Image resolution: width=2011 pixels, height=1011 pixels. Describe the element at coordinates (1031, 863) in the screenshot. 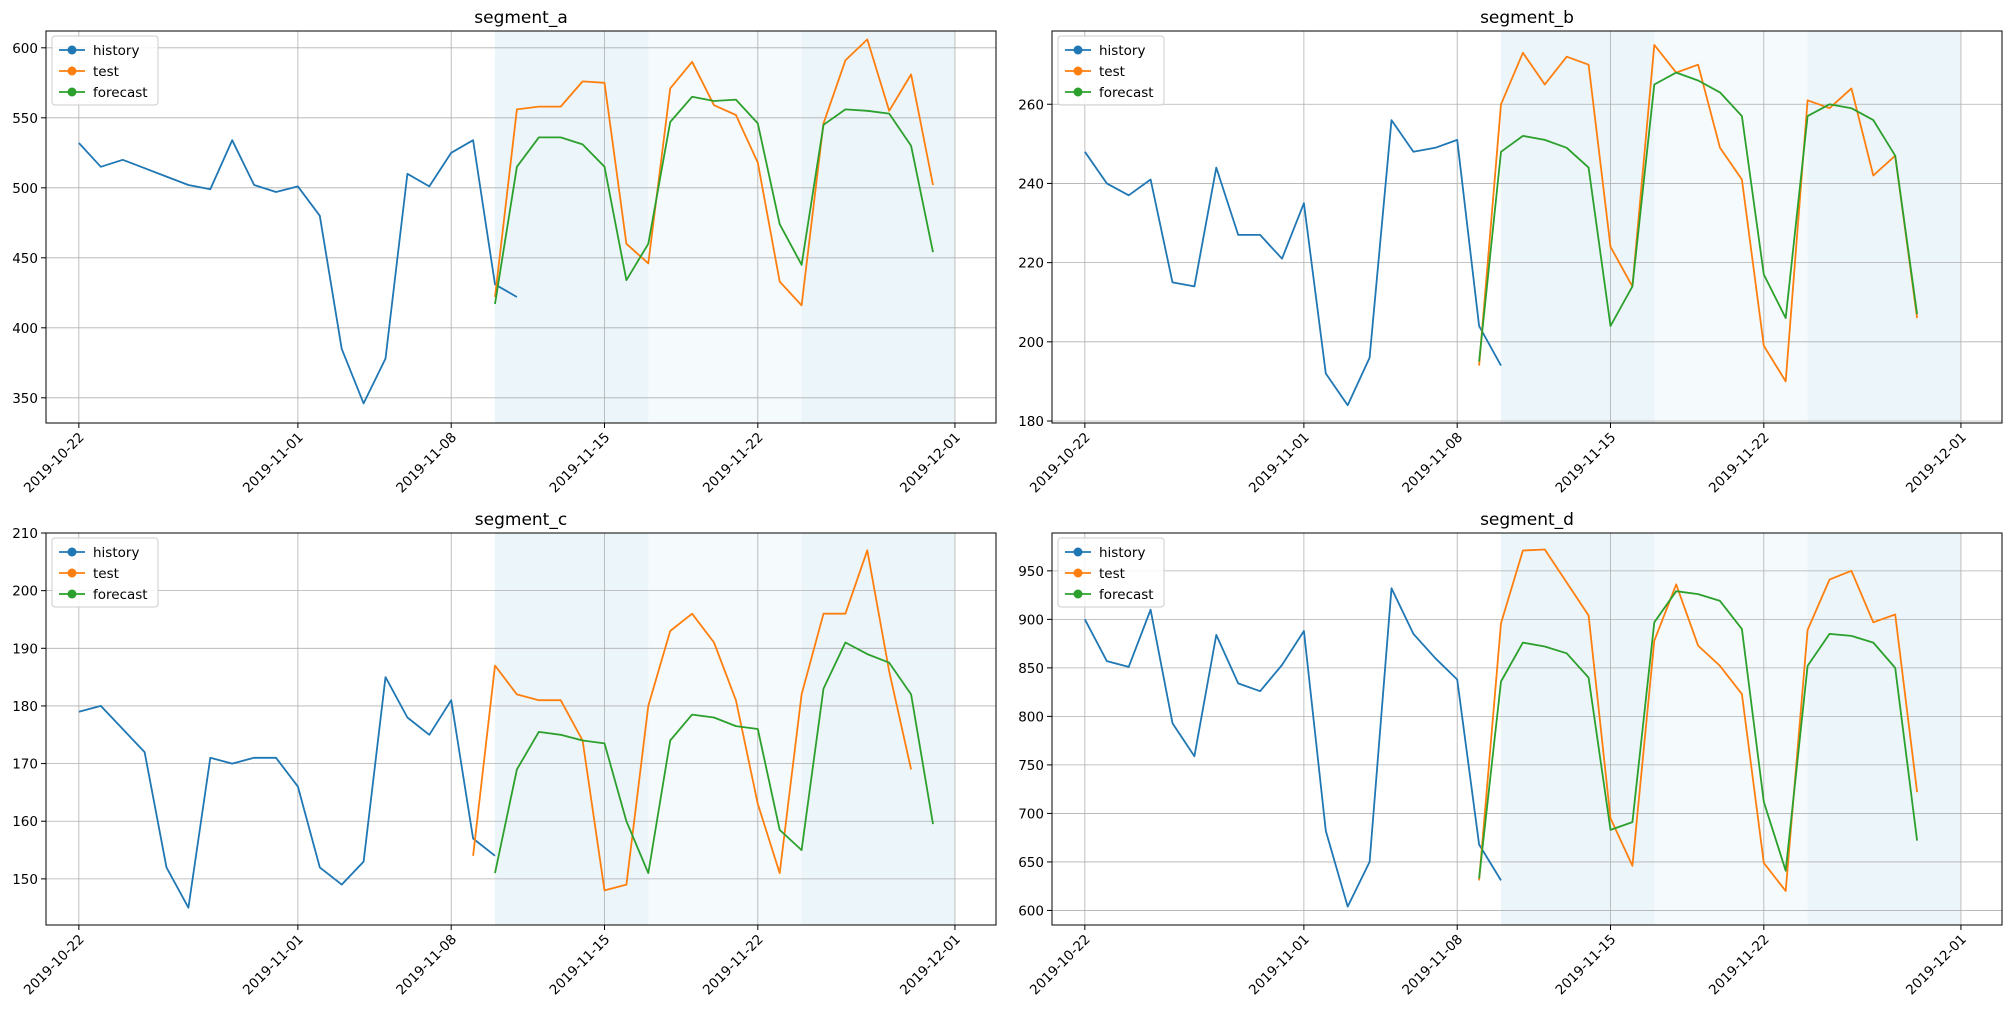

I see `y-tick-label: 650` at that location.